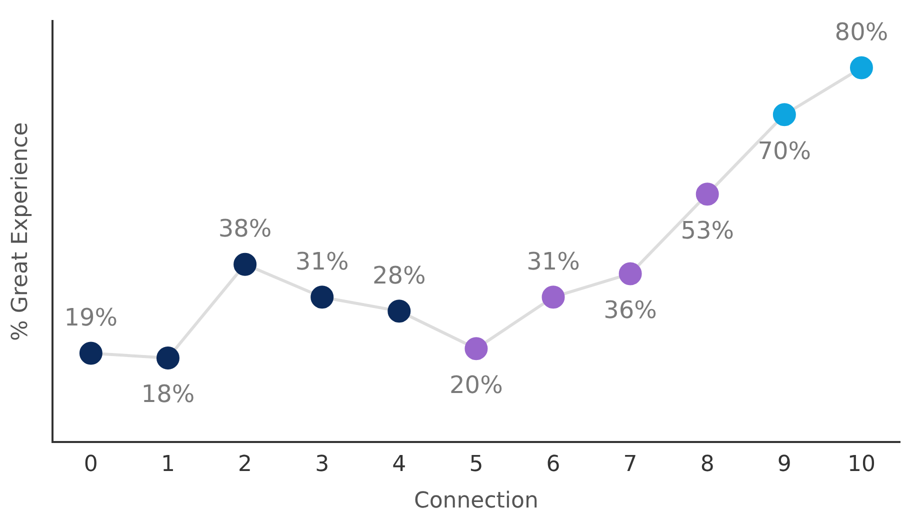 The image size is (922, 523). What do you see at coordinates (168, 394) in the screenshot?
I see `data-label: 18%` at bounding box center [168, 394].